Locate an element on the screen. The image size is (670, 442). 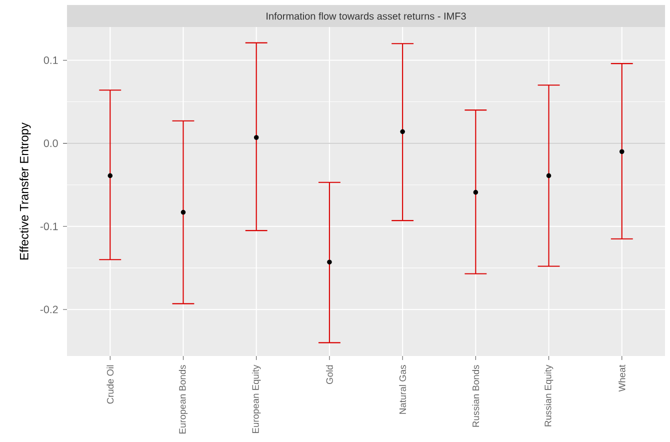
x-tick-label: Wheat is located at coordinates (622, 378).